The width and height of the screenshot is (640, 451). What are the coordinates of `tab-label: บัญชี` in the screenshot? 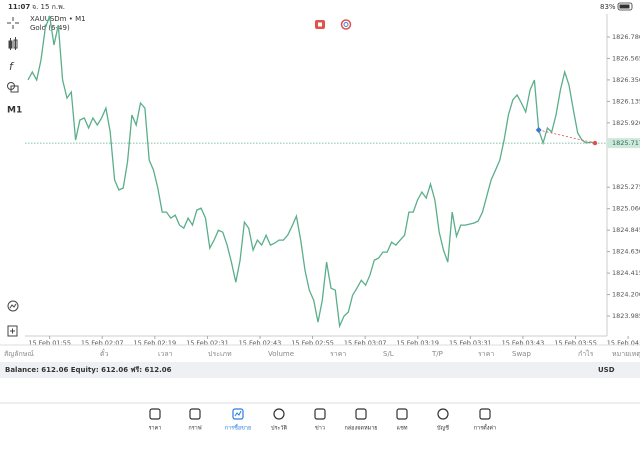 It's located at (443, 428).